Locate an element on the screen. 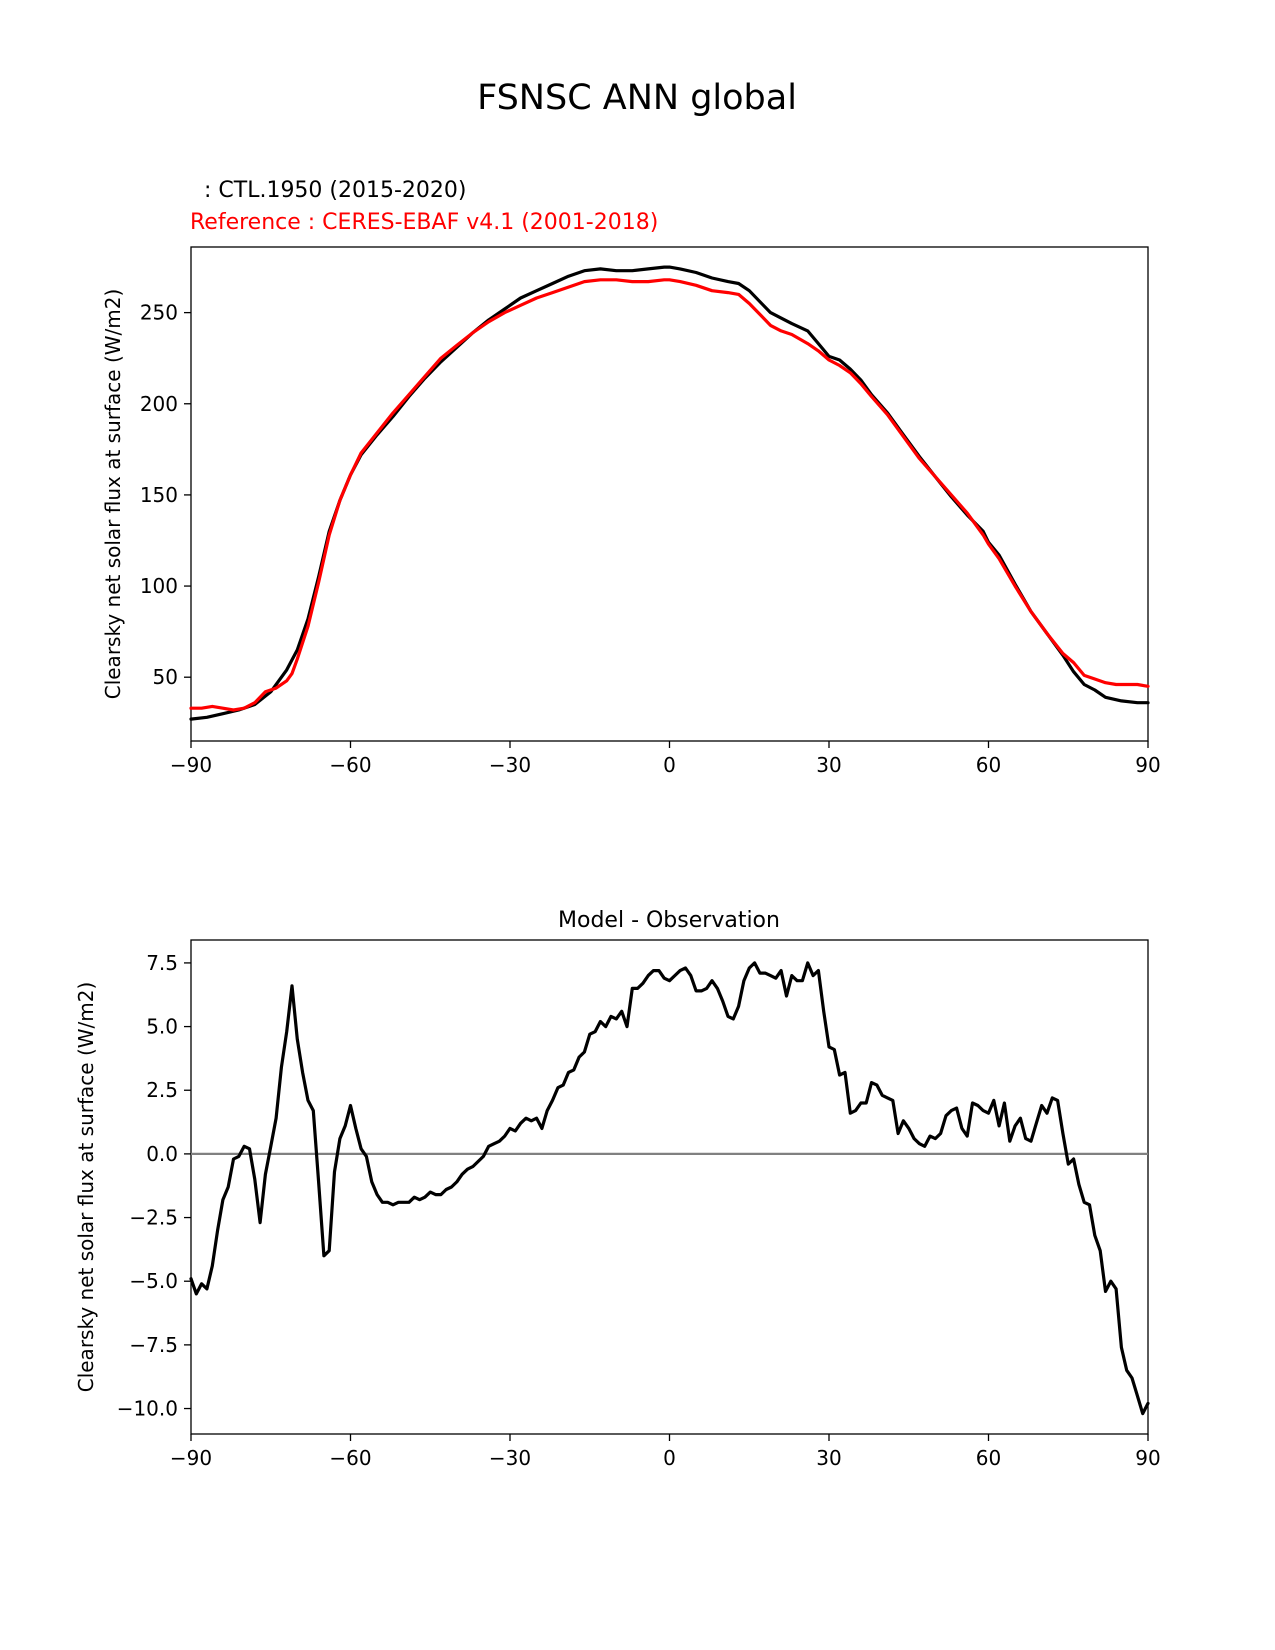 This screenshot has width=1275, height=1650. bottom-x-tick-label: −90 is located at coordinates (191, 1458).